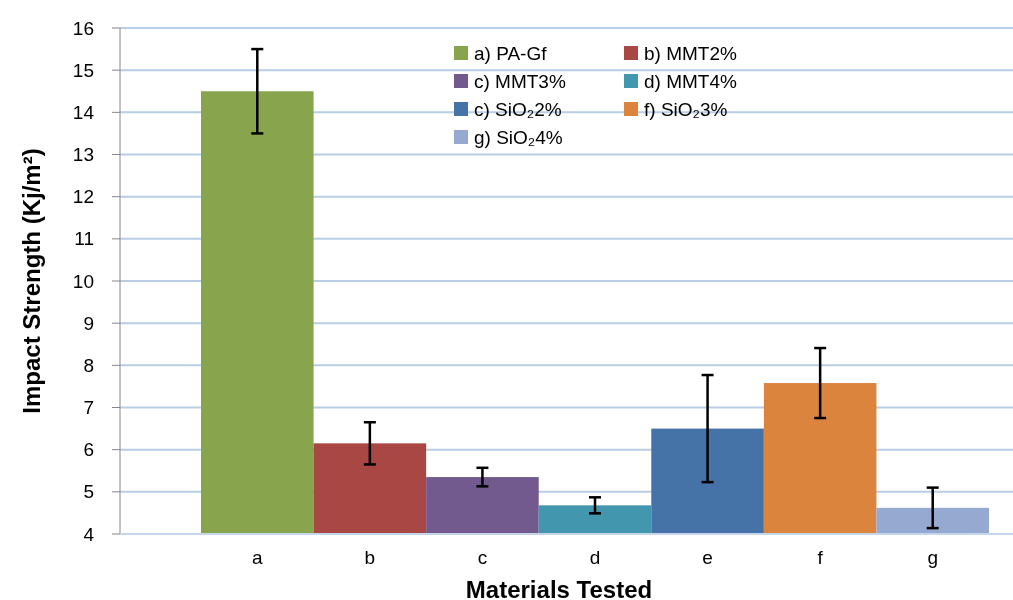 The width and height of the screenshot is (1013, 600). What do you see at coordinates (511, 53) in the screenshot?
I see `legend-label: a) PA-Gf` at bounding box center [511, 53].